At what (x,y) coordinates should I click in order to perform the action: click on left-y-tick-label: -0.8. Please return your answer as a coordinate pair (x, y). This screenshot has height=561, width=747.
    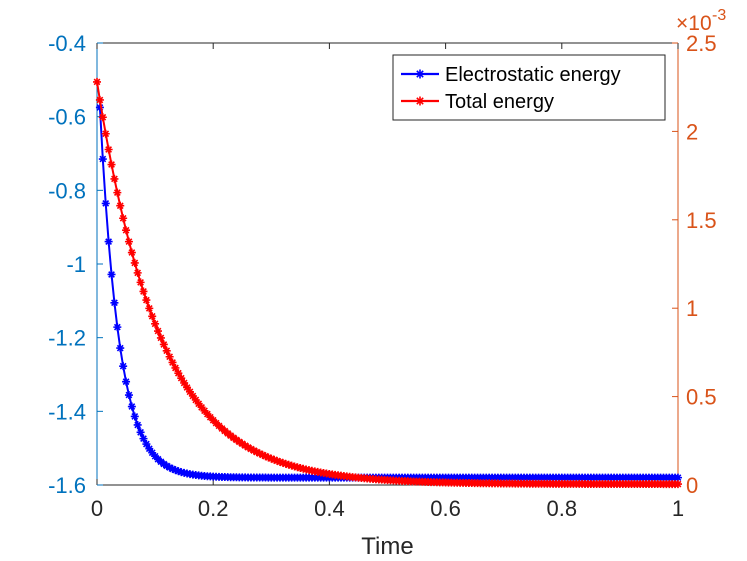
    Looking at the image, I should click on (67, 190).